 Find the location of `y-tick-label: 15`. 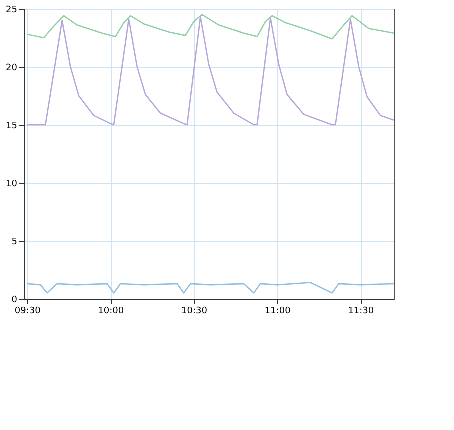

y-tick-label: 15 is located at coordinates (12, 127).